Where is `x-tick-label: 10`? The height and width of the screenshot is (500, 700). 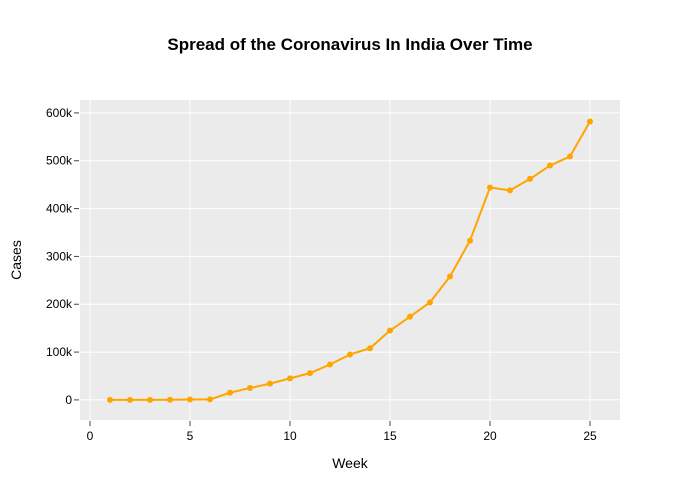 x-tick-label: 10 is located at coordinates (290, 436).